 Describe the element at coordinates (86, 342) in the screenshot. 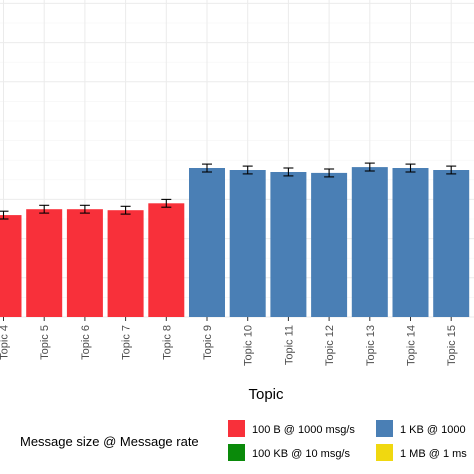

I see `x-tick-label: Topic 6` at that location.